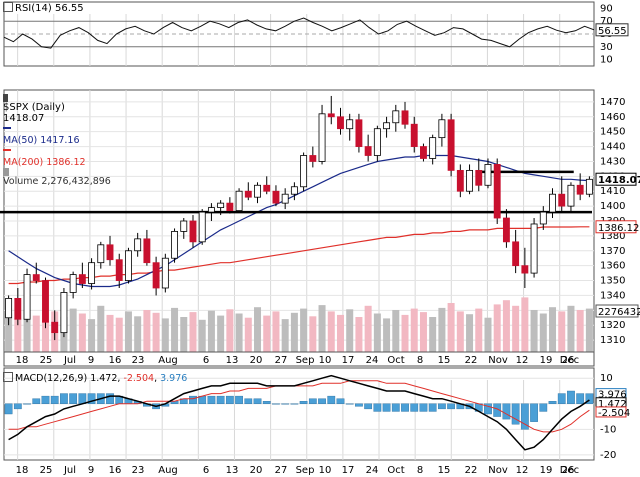 This screenshot has height=477, width=640. I want to click on macd-x-label: 24, so click(372, 470).